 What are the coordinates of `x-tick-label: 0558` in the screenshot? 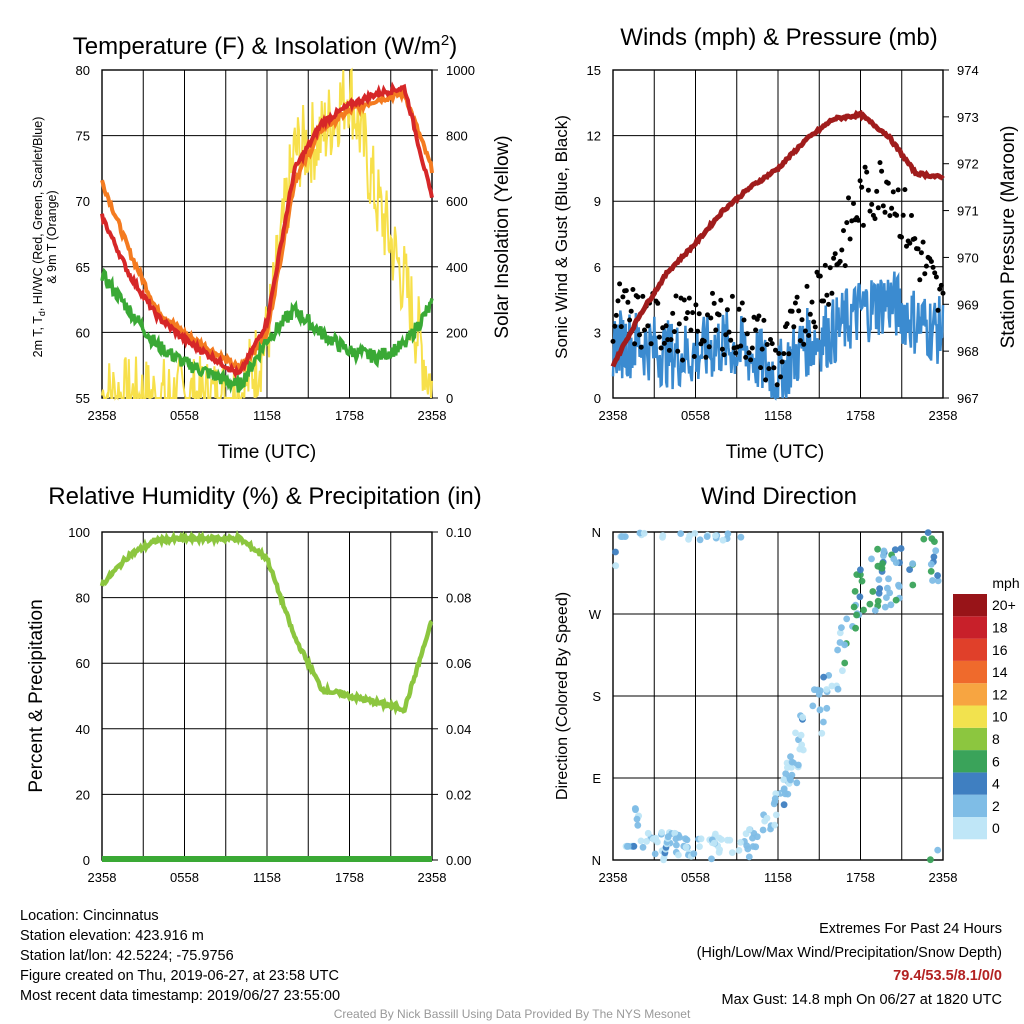 It's located at (184, 877).